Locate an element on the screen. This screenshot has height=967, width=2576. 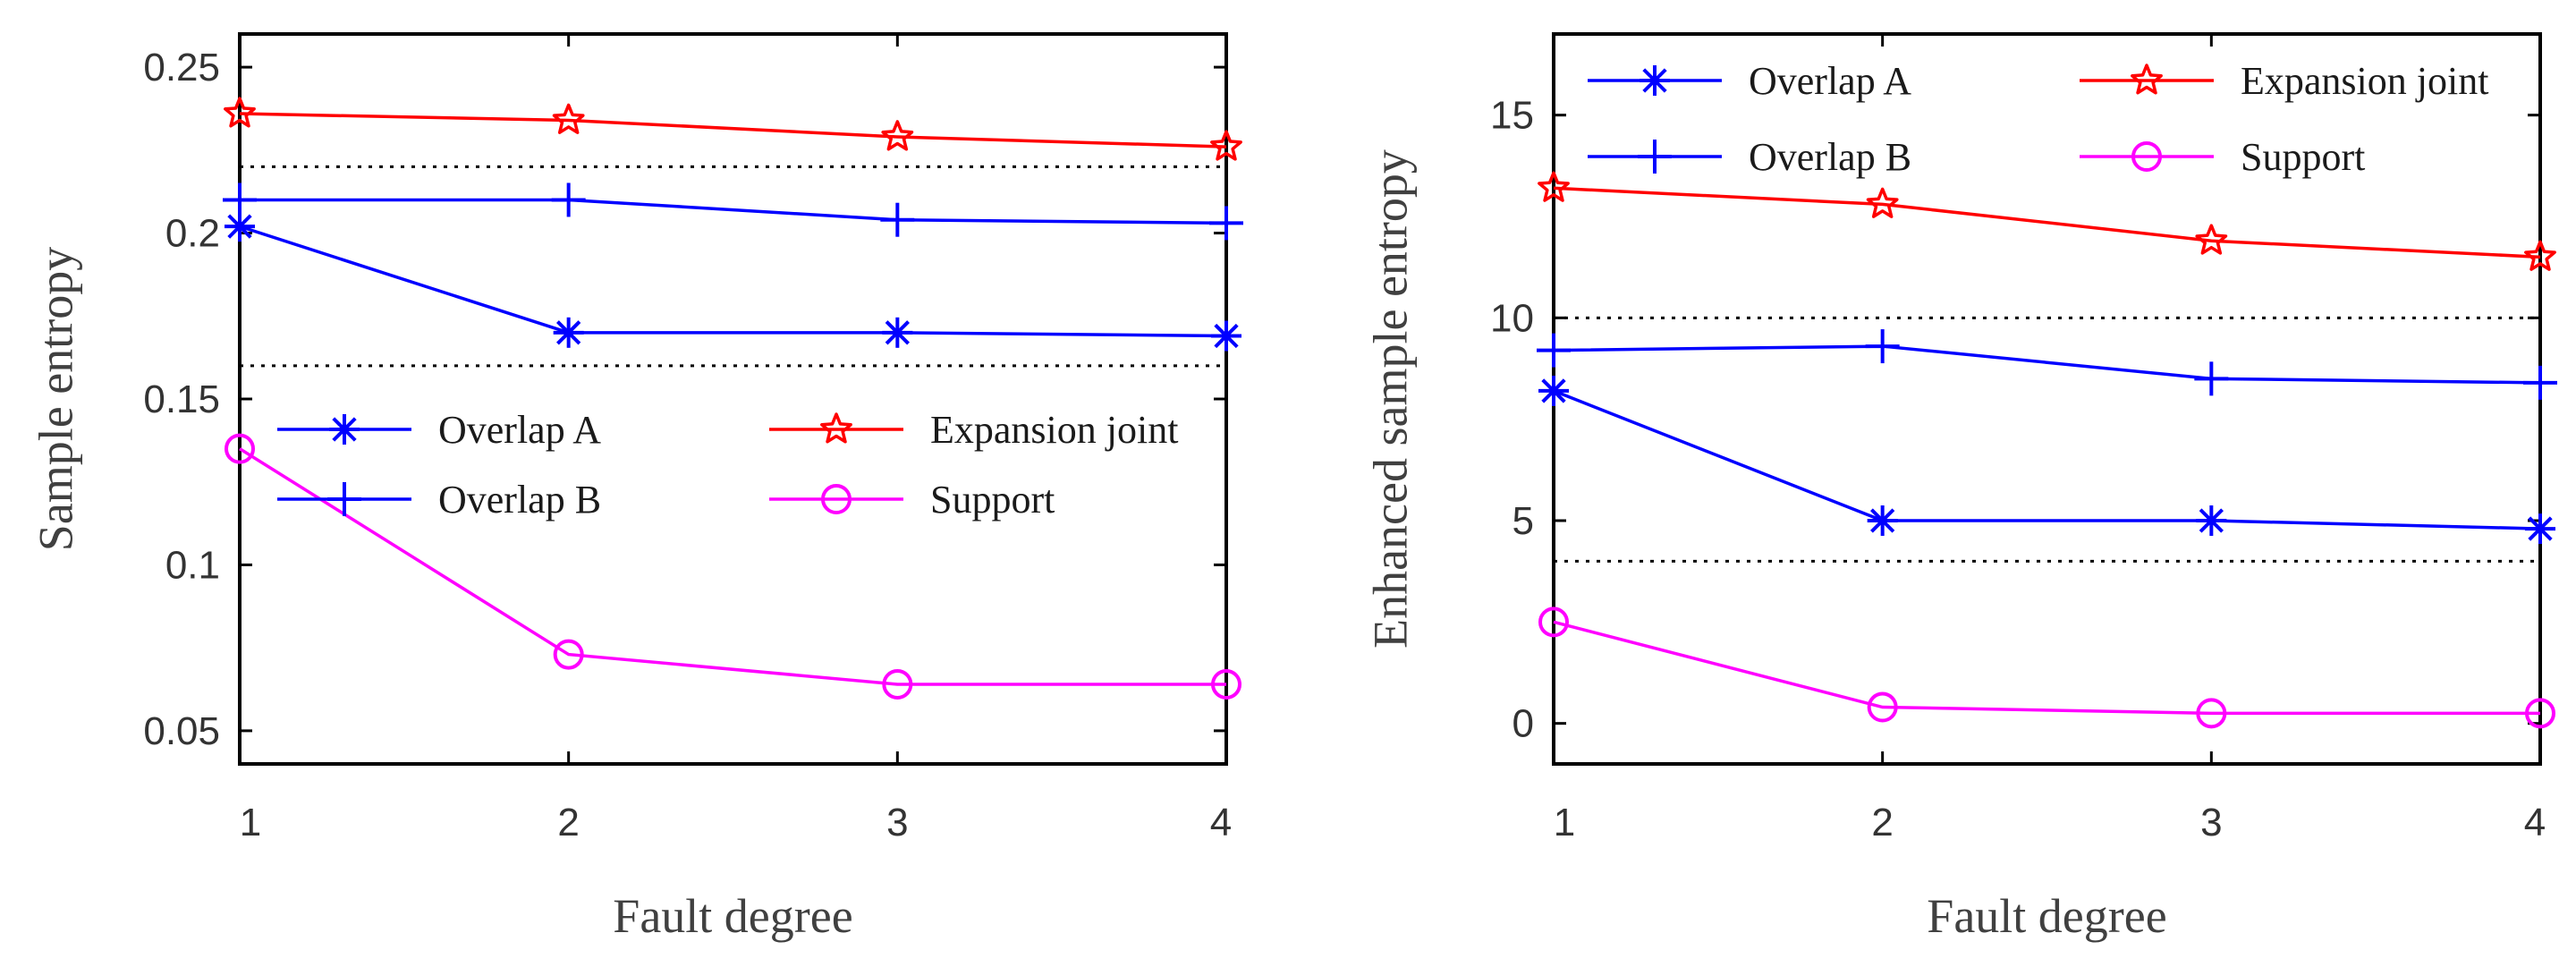
y-tick-label: 0.2 is located at coordinates (192, 234).